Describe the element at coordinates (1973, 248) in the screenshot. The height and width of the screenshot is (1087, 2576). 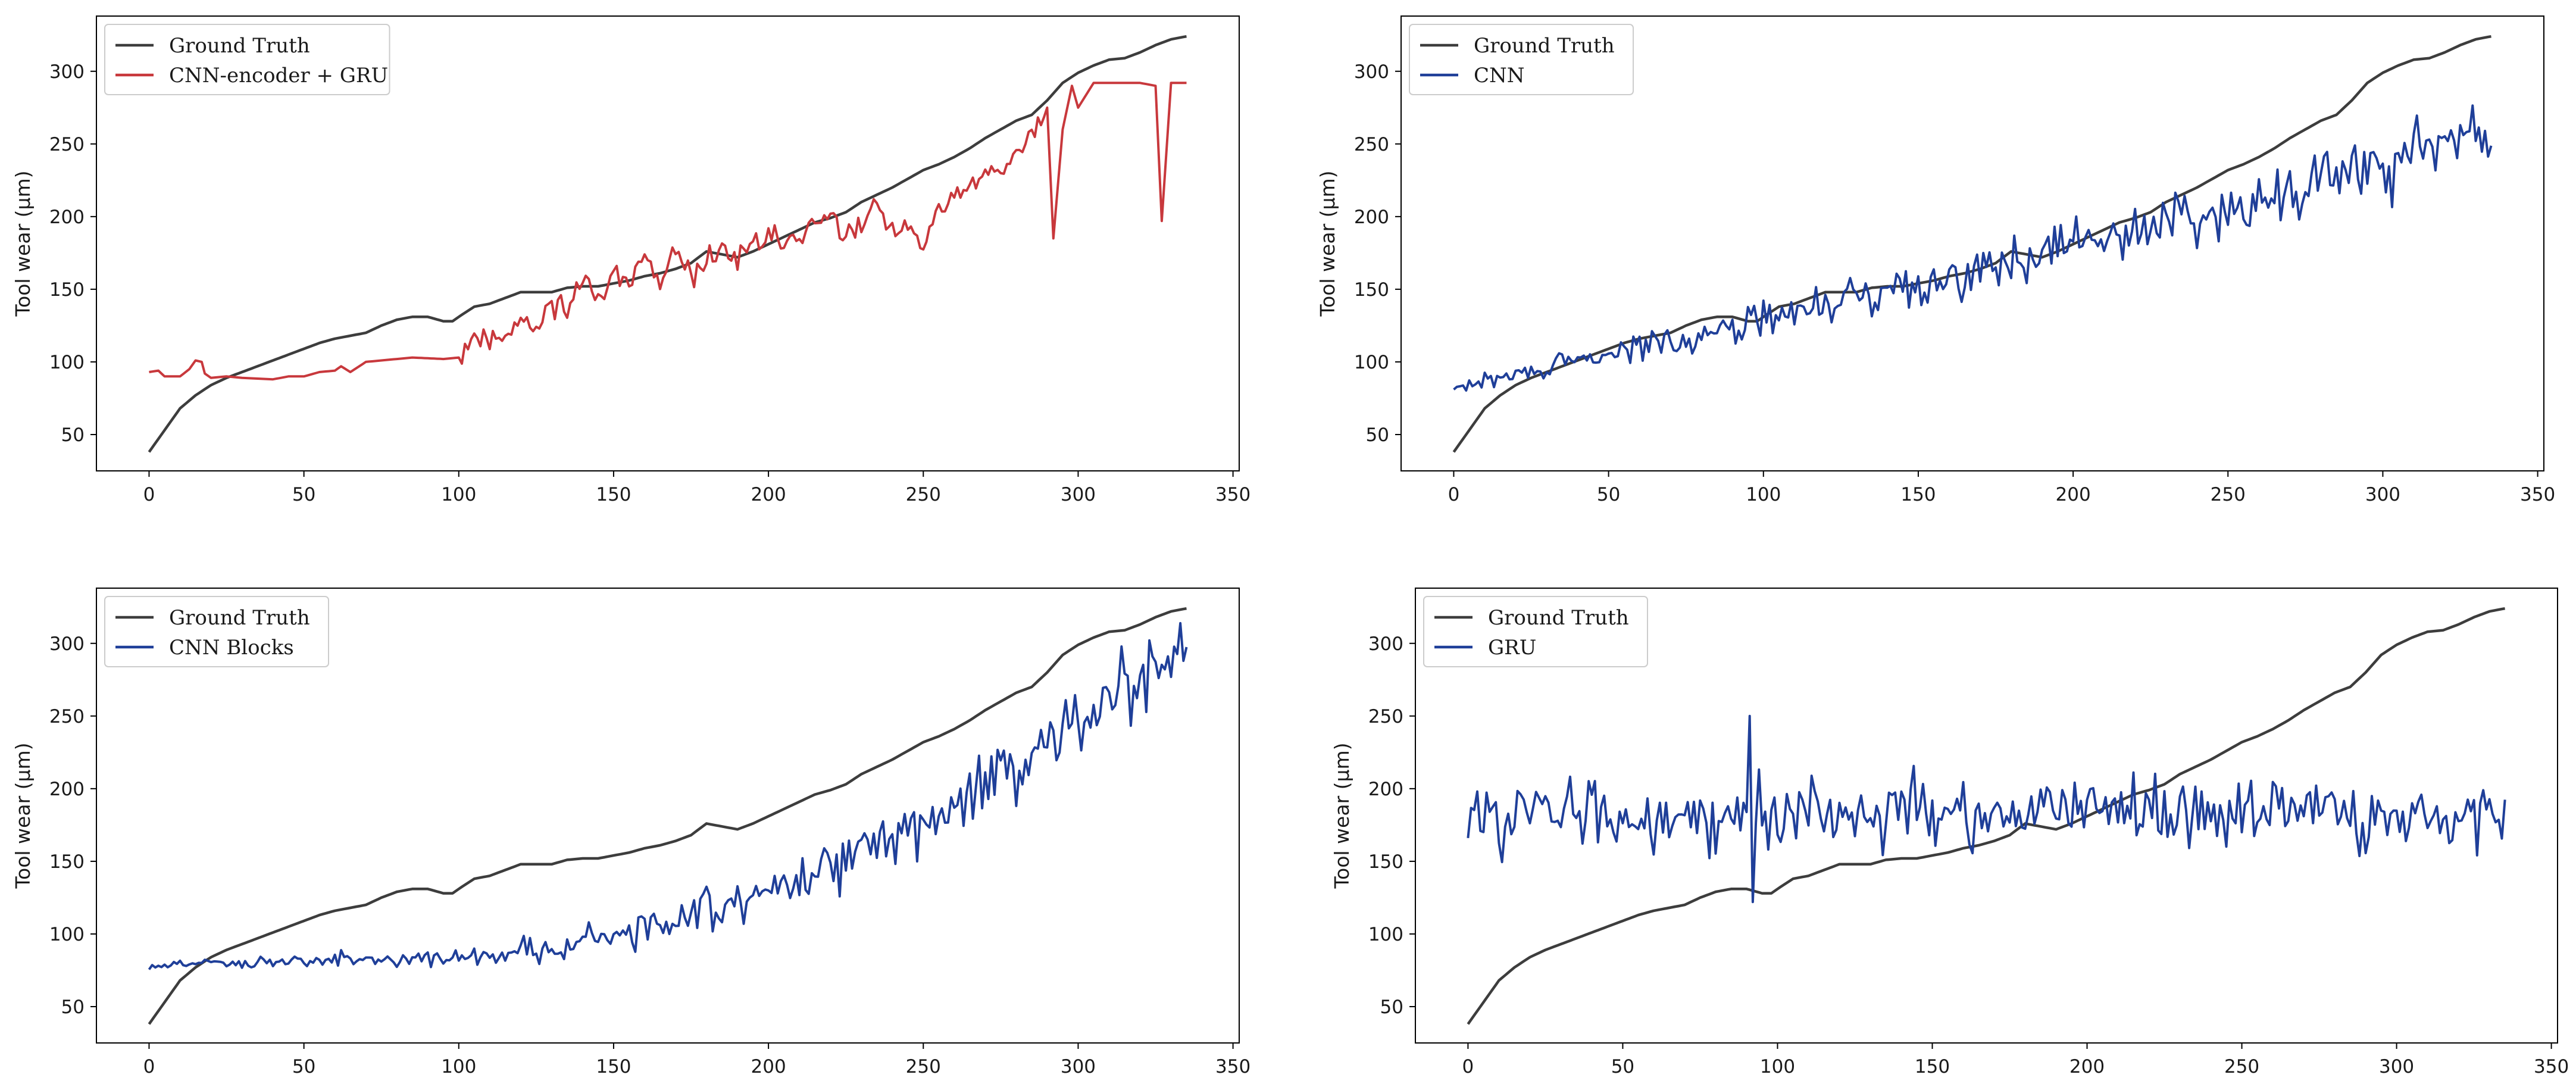
I see `series-line-cnn` at that location.